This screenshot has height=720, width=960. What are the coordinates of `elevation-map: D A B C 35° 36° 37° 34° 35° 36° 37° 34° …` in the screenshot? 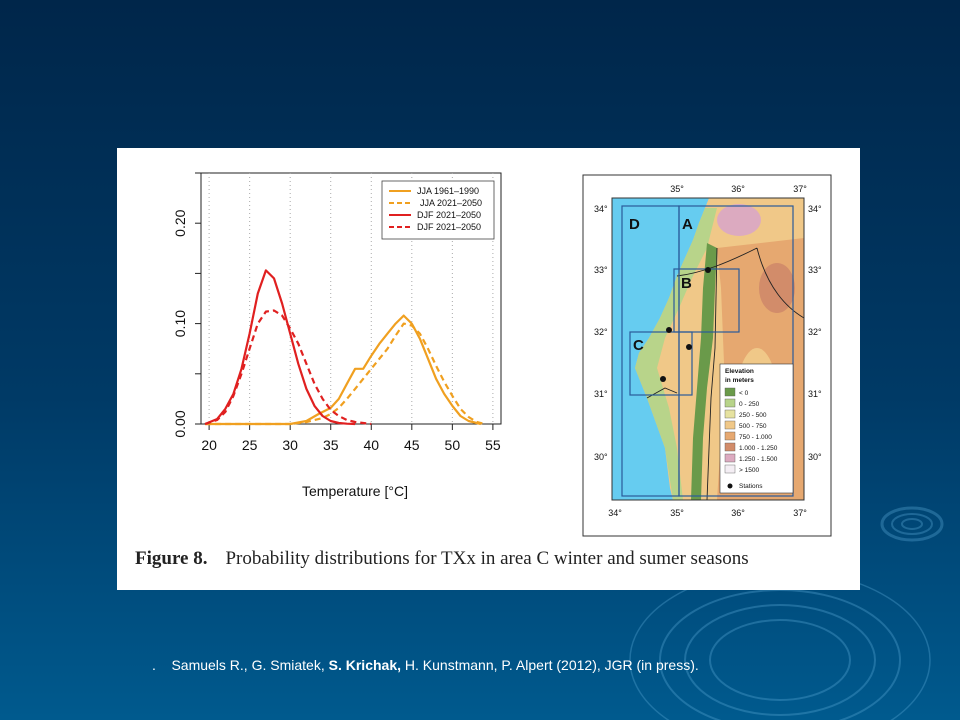 It's located at (707, 355).